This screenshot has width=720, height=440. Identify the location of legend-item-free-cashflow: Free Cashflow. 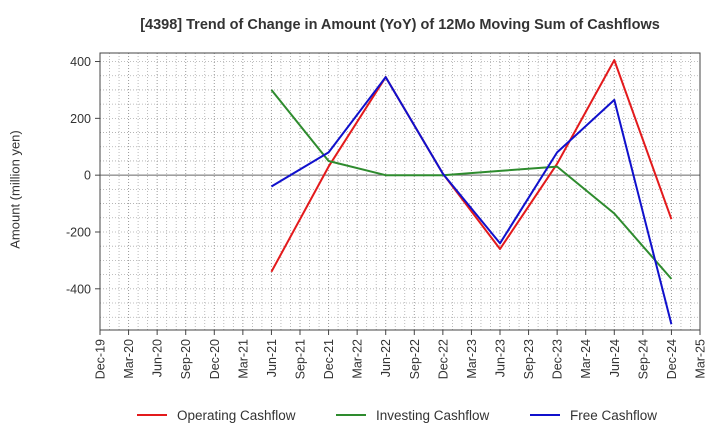
(593, 415).